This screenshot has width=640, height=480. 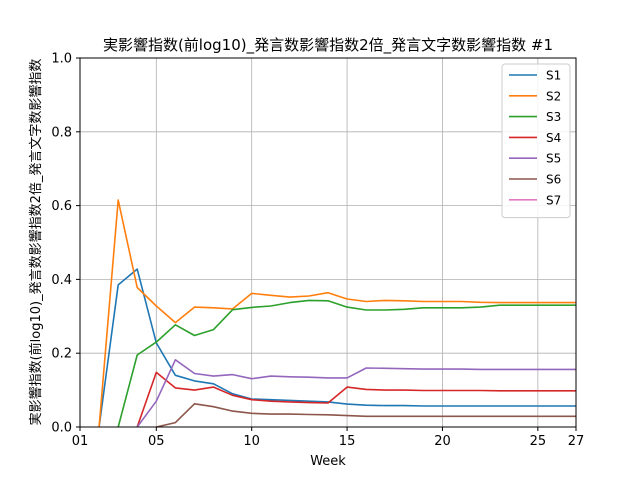 I want to click on chart-title: 実影響指数(前log10)_発言数影響指数2倍_発言文字数影響指数 #1, so click(x=328, y=45).